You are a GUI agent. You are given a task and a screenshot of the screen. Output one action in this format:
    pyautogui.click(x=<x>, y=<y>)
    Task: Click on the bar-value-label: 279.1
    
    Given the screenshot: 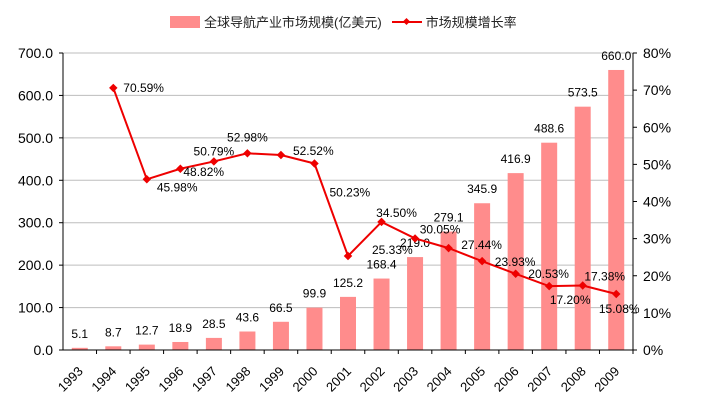 What is the action you would take?
    pyautogui.click(x=449, y=218)
    